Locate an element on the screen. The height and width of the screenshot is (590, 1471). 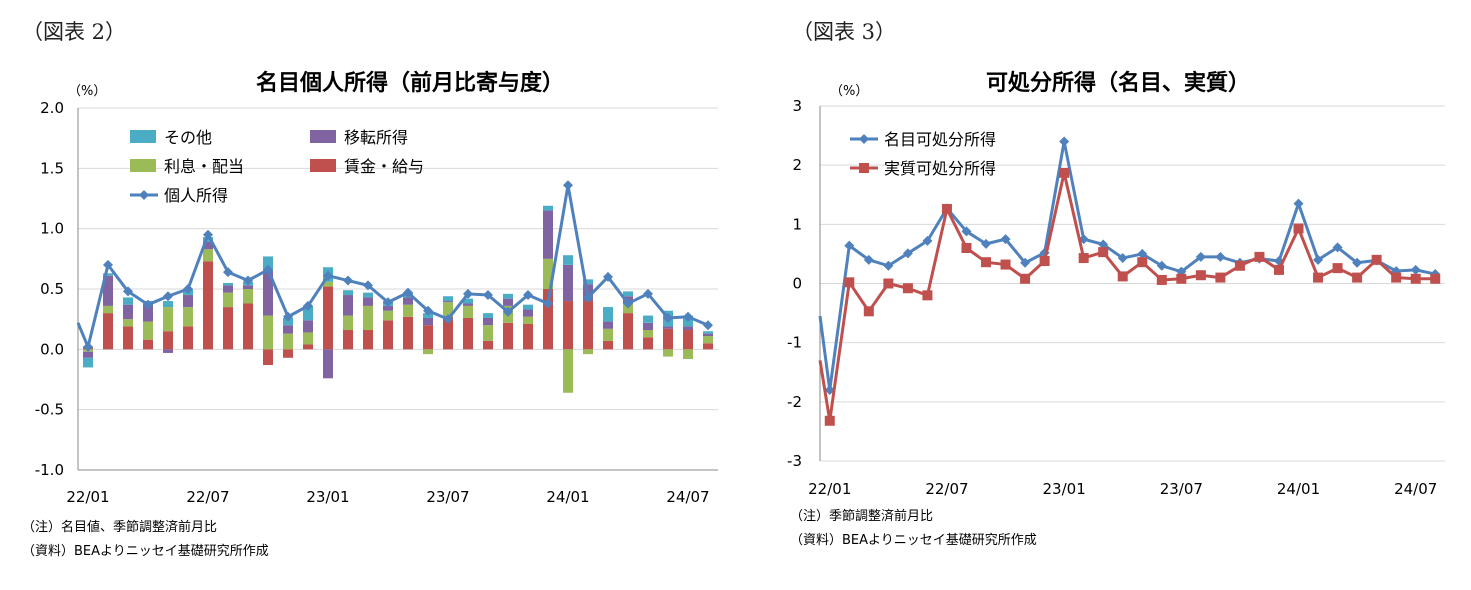
legend-swatch-interest is located at coordinates (143, 165).